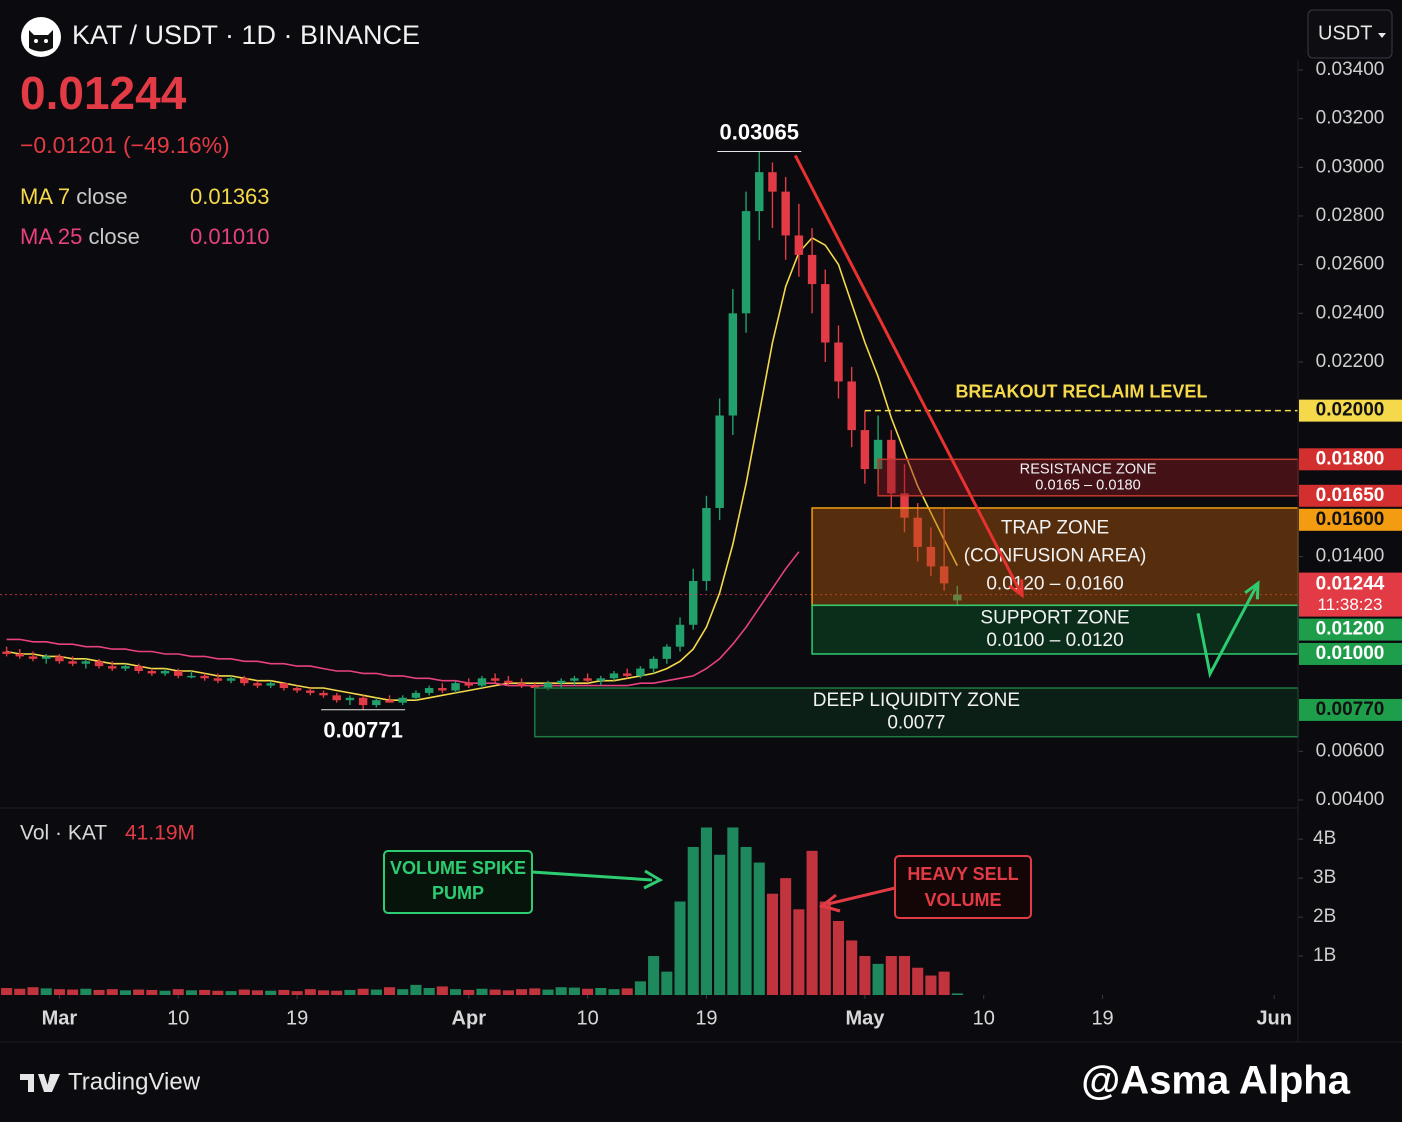 The width and height of the screenshot is (1402, 1122). I want to click on quote-dropdown: USDT, so click(1350, 34).